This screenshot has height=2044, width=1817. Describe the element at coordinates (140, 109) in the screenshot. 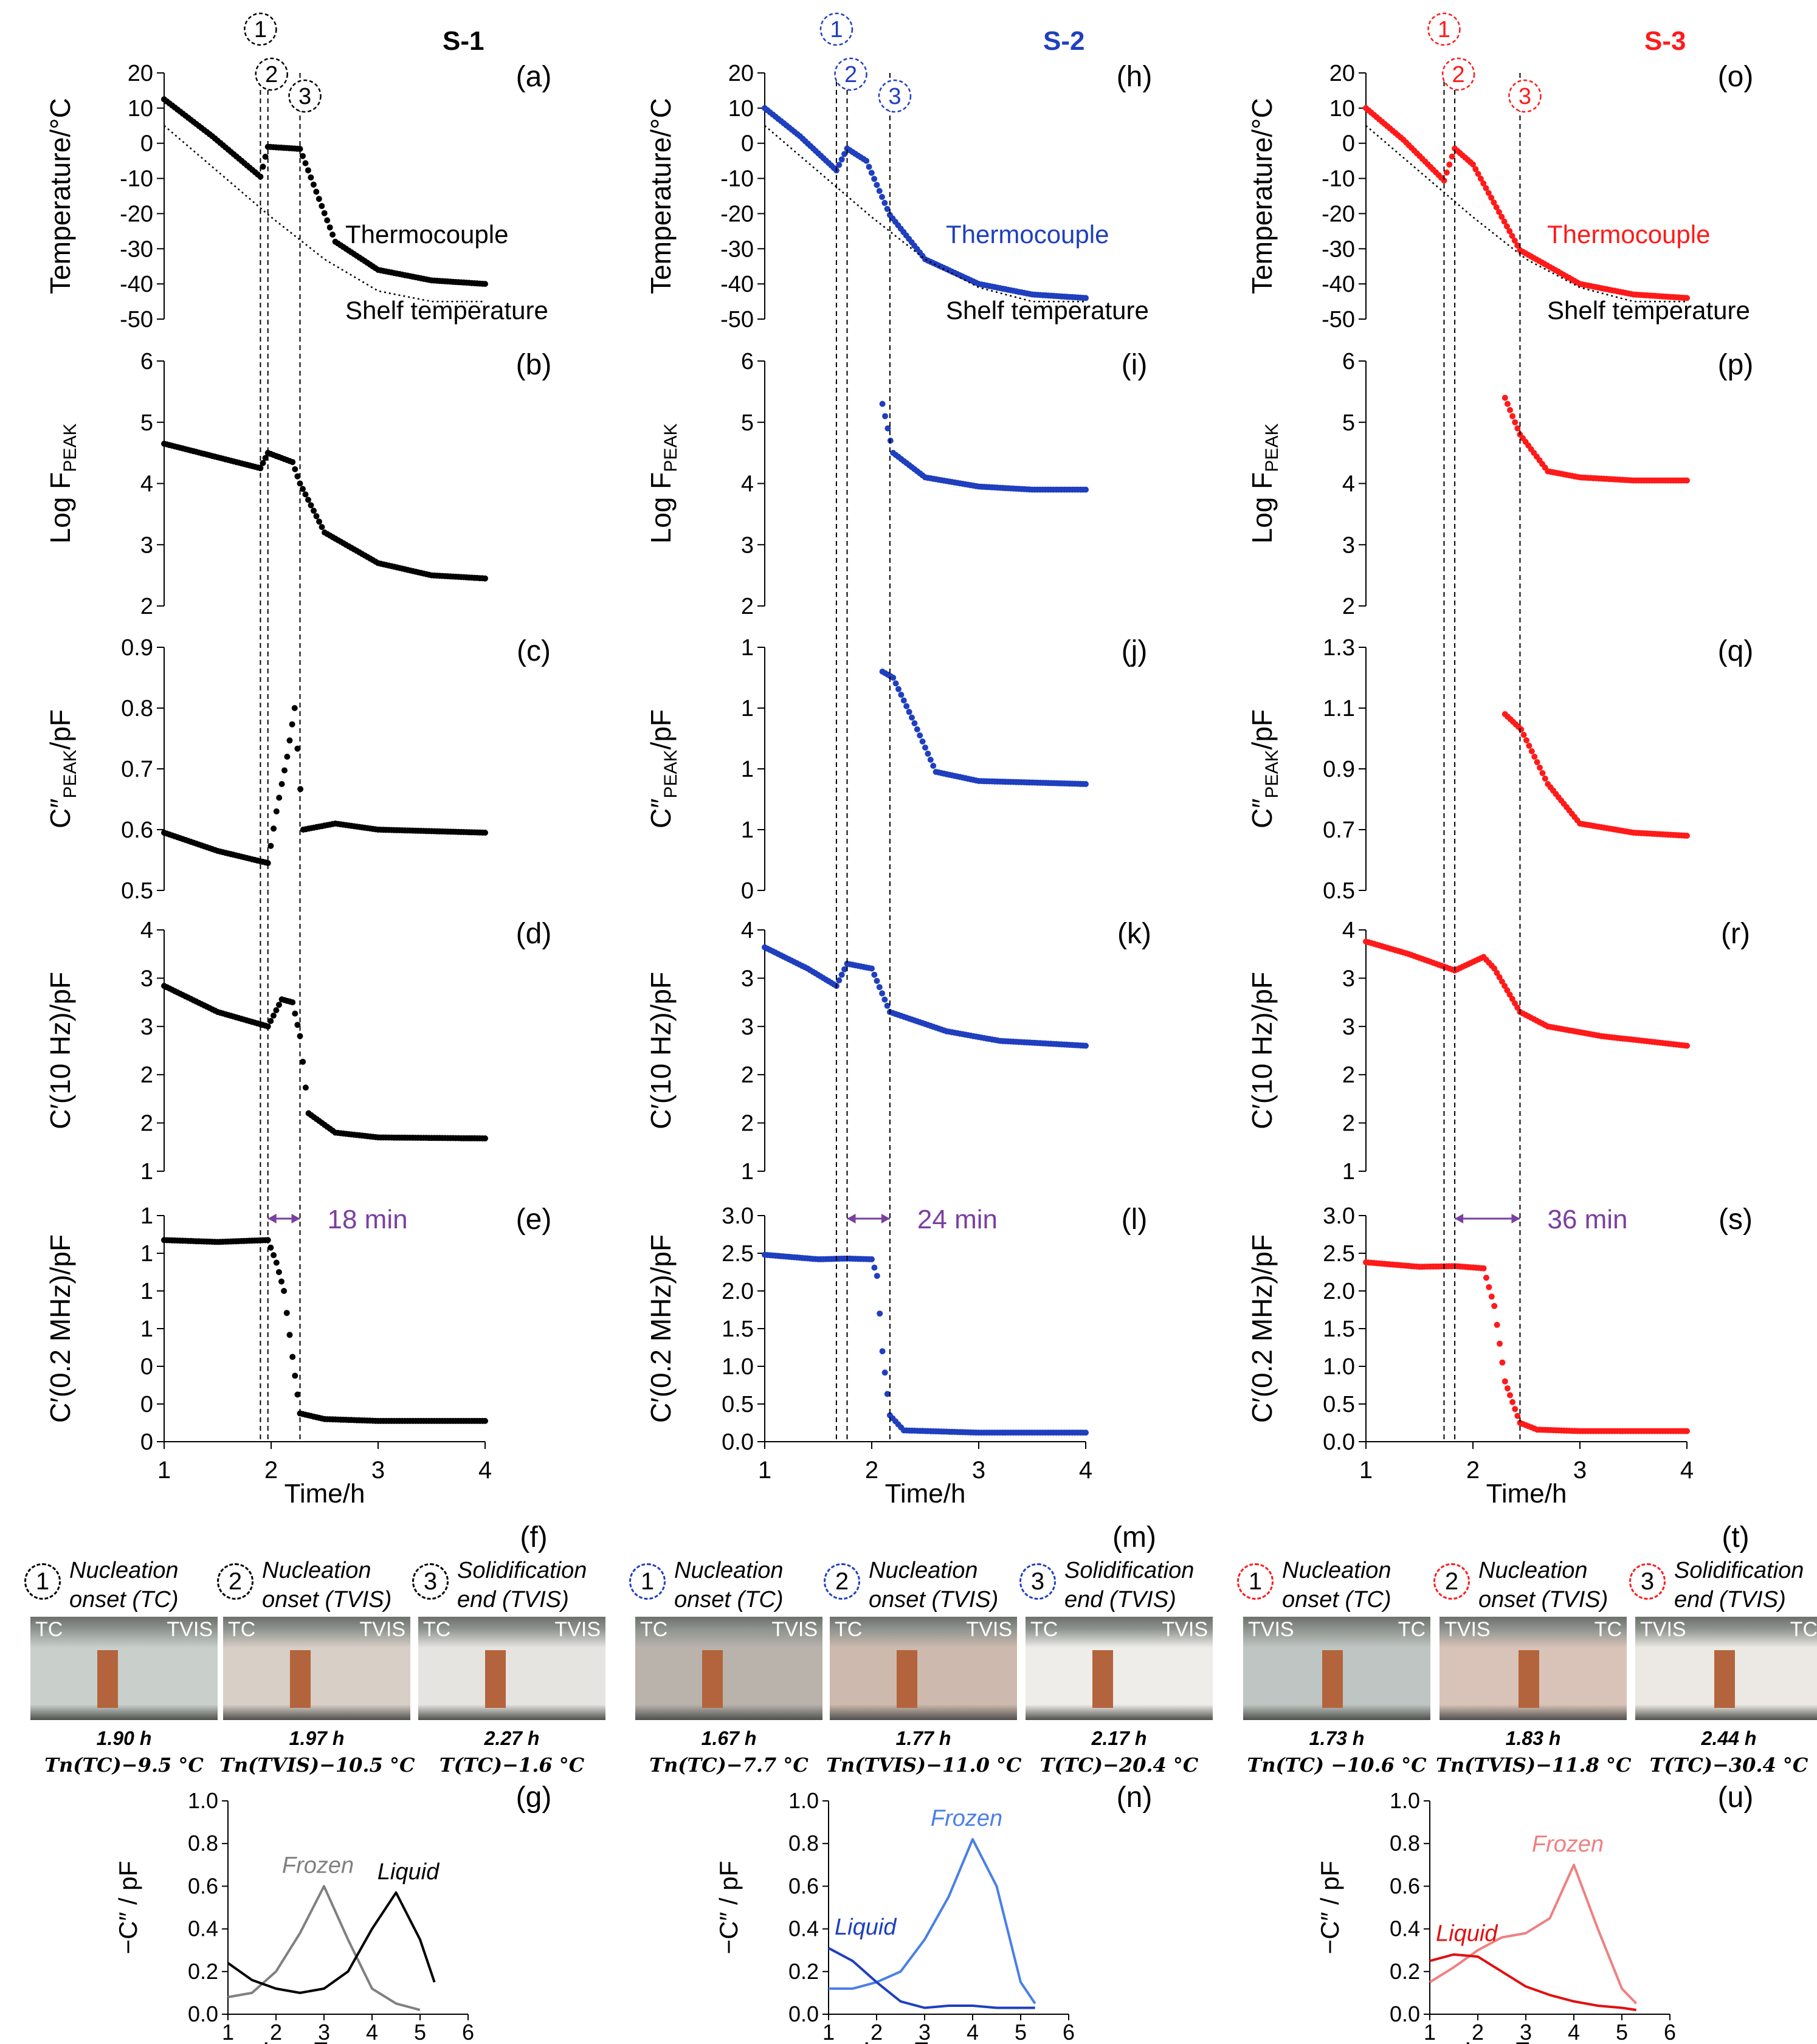

I see `y-tick-label: 10` at that location.